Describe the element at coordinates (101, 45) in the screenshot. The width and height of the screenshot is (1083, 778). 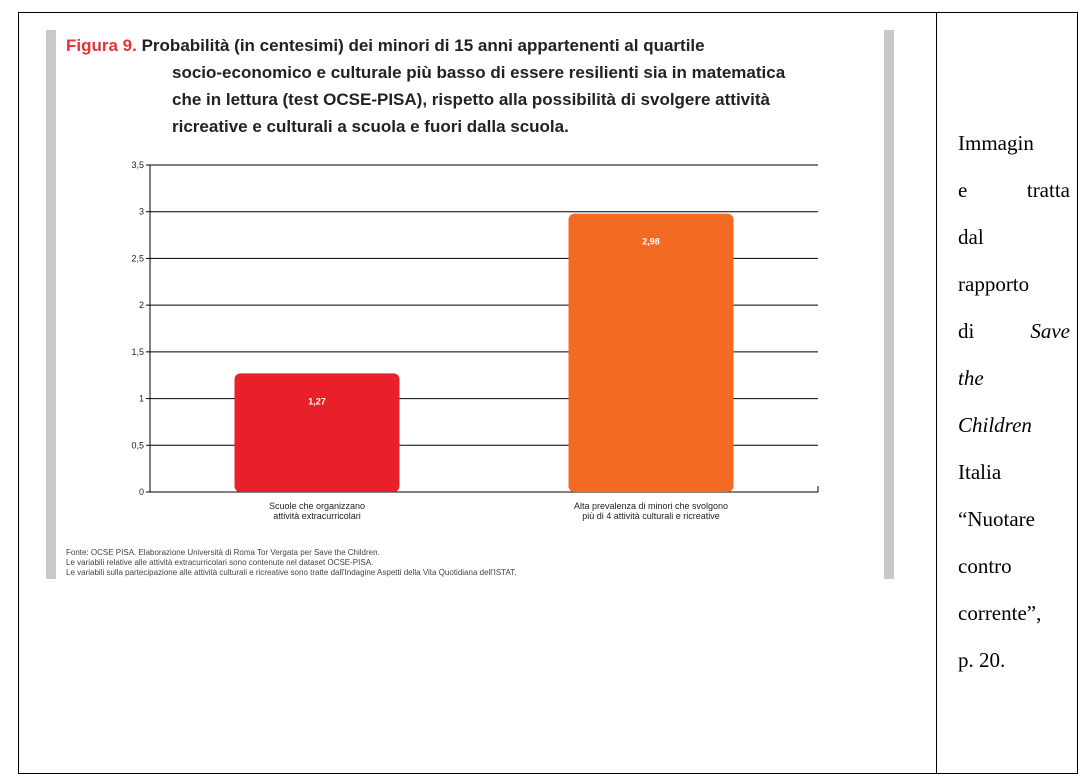
I see `figure-label: Figura 9.` at that location.